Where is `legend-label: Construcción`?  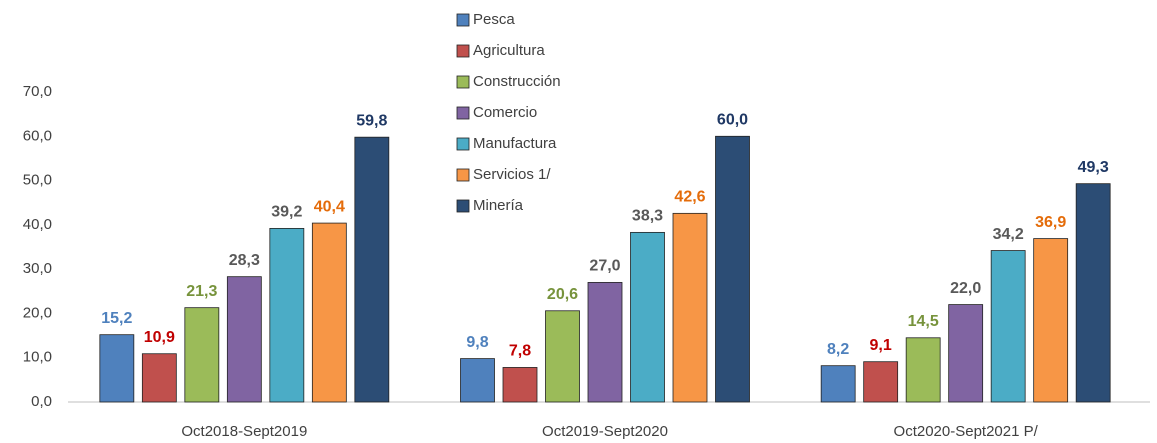 legend-label: Construcción is located at coordinates (517, 81).